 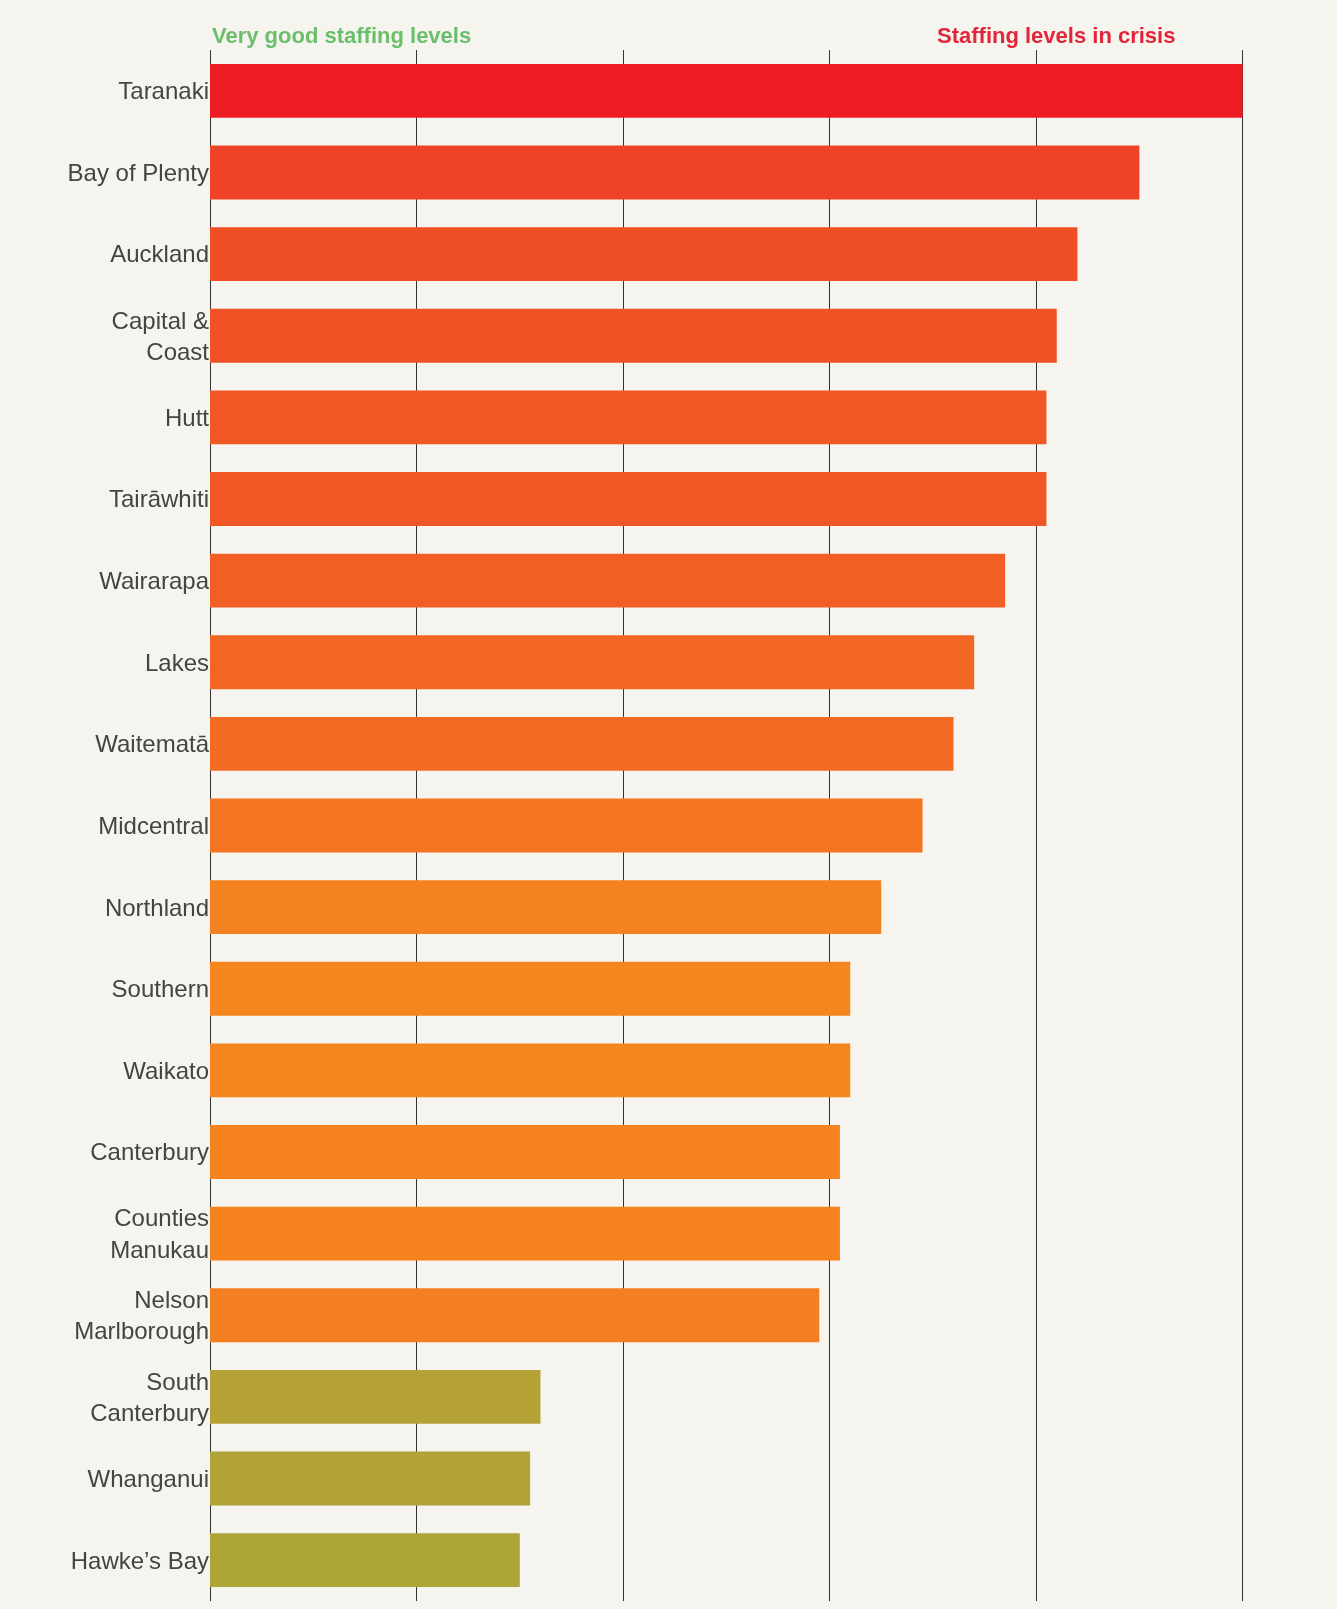 I want to click on y-tick-label: Wairarapa, so click(x=154, y=581).